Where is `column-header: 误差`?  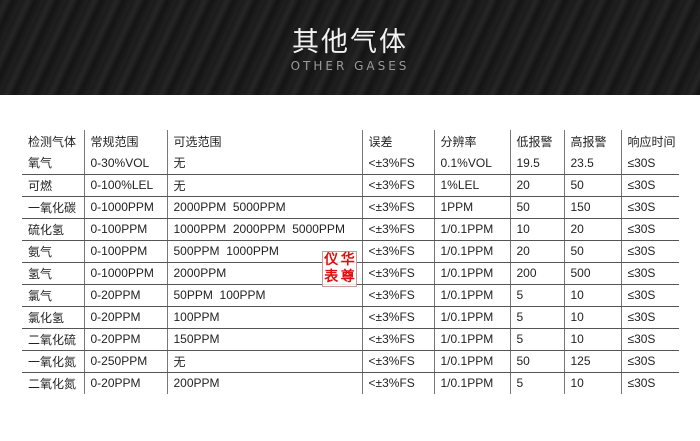
column-header: 误差 is located at coordinates (398, 141).